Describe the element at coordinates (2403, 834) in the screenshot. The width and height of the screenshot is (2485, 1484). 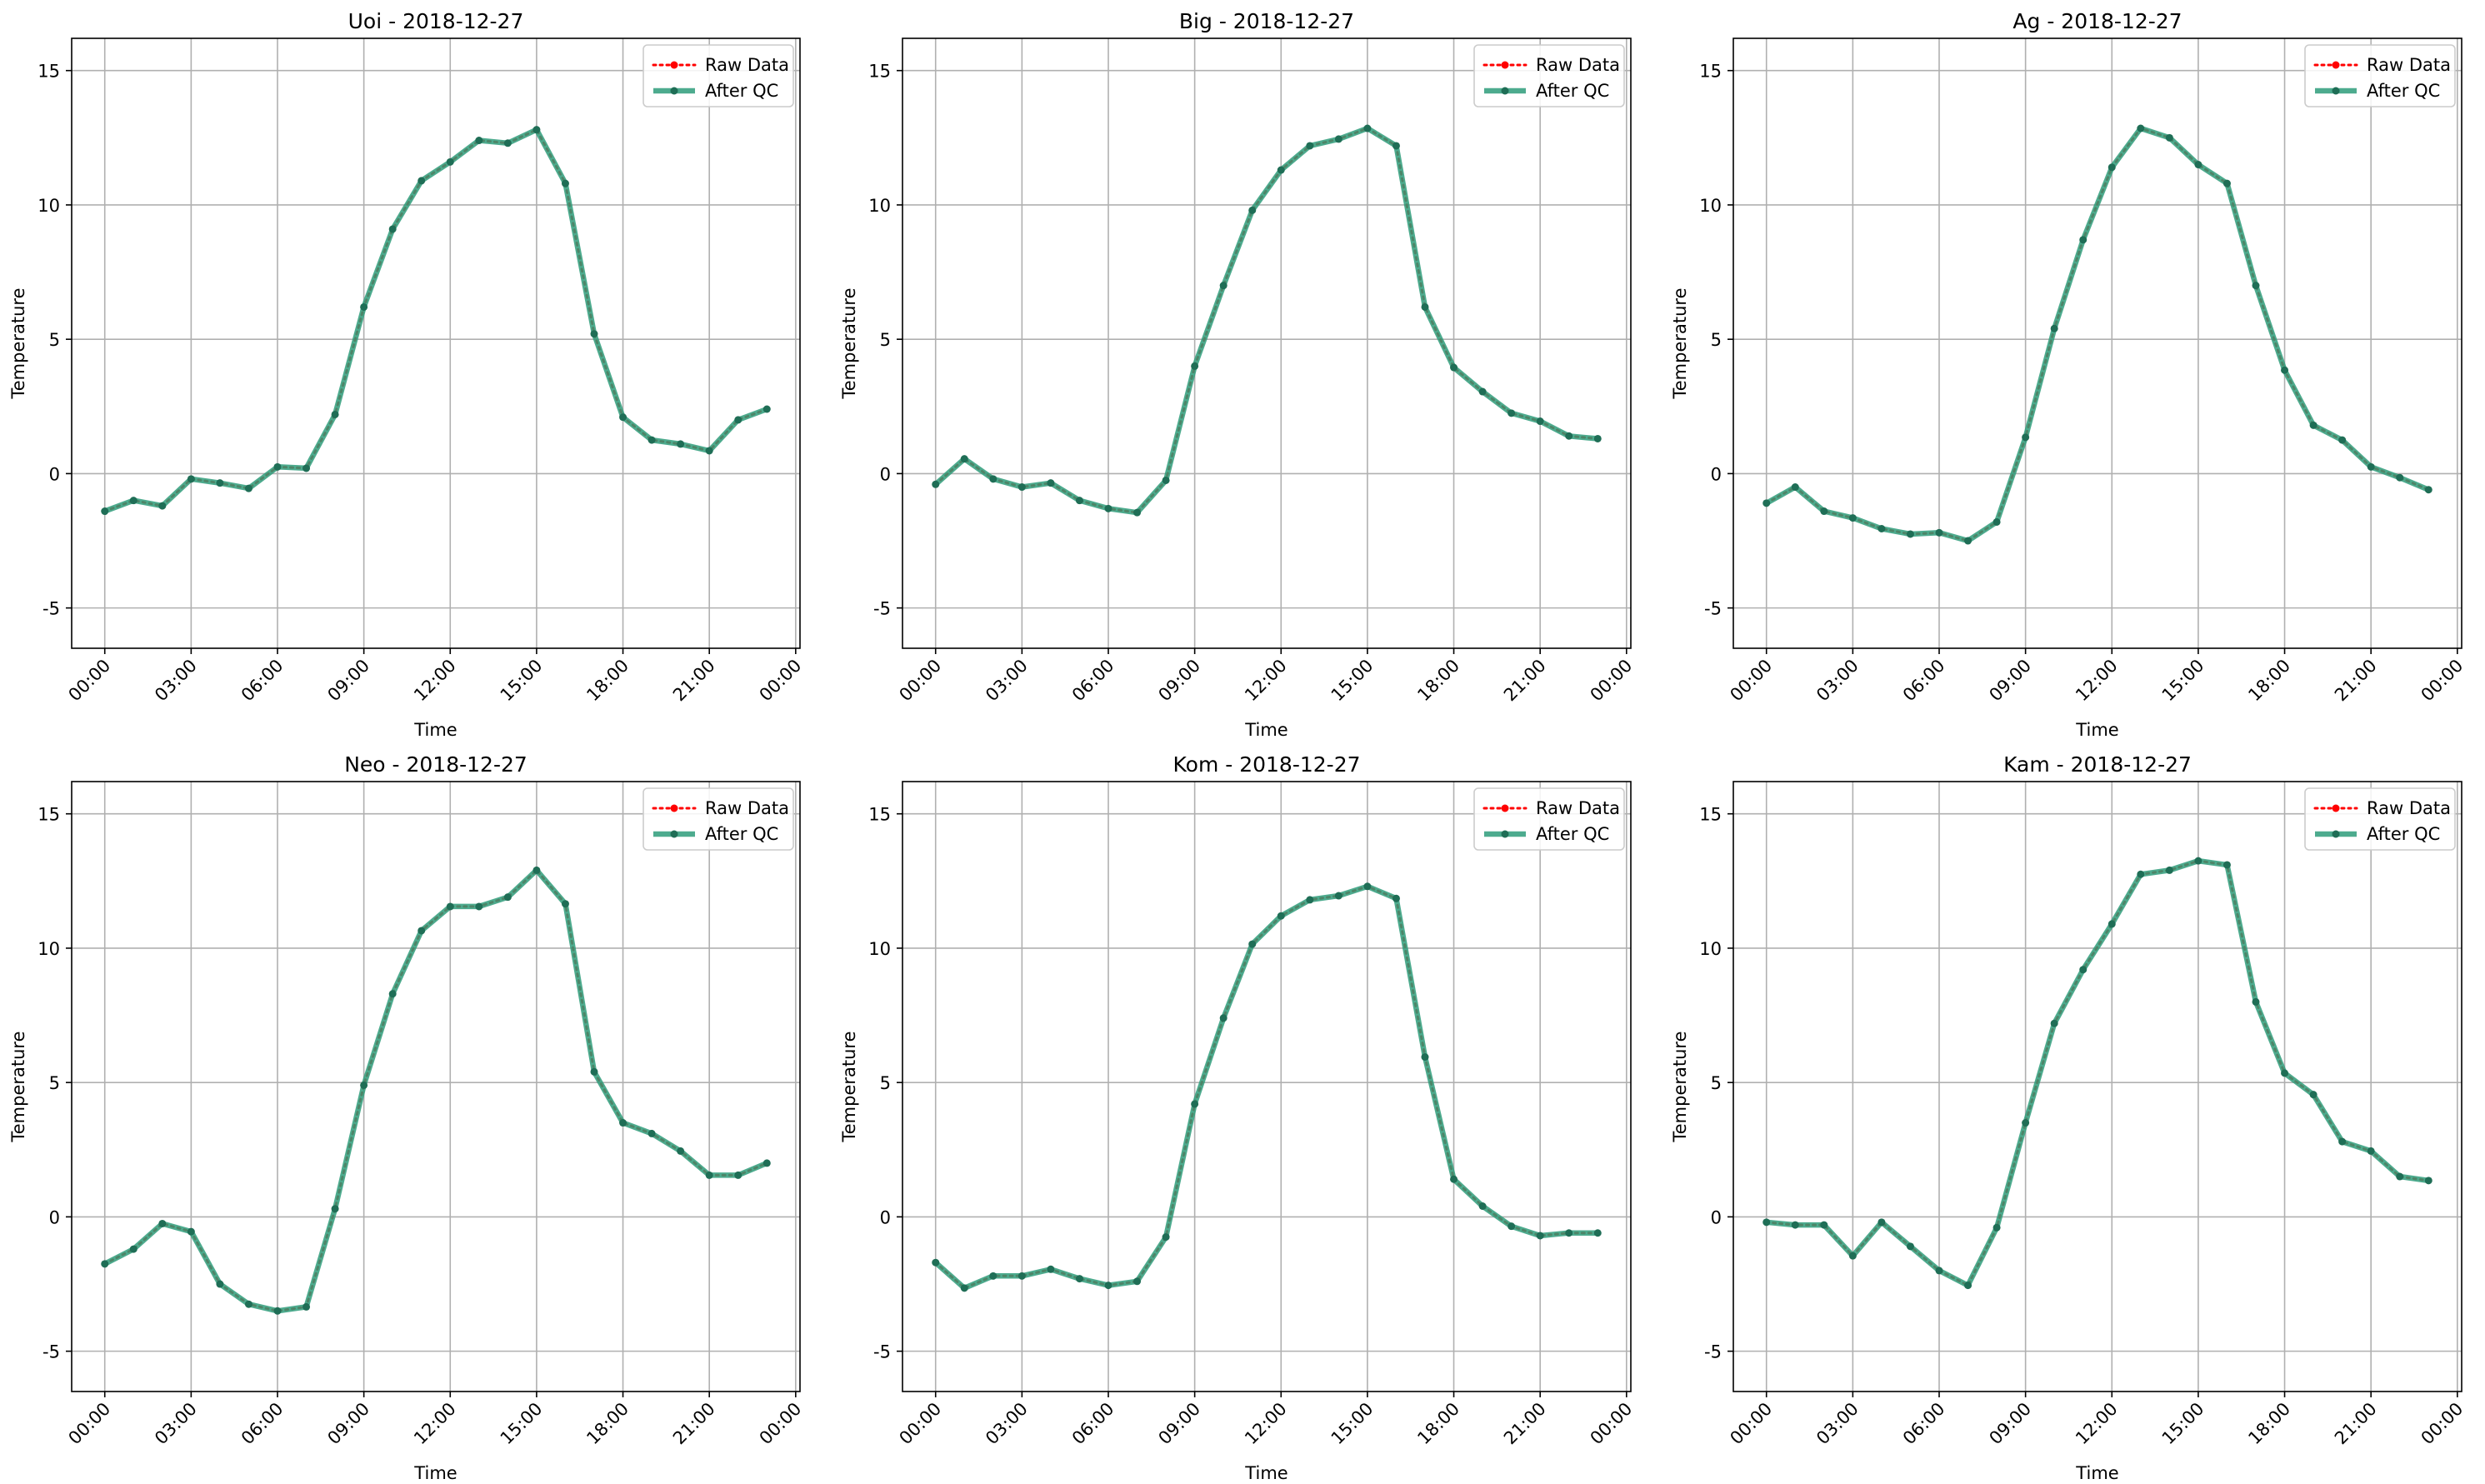
I see `legend-qc-label: After QC` at that location.